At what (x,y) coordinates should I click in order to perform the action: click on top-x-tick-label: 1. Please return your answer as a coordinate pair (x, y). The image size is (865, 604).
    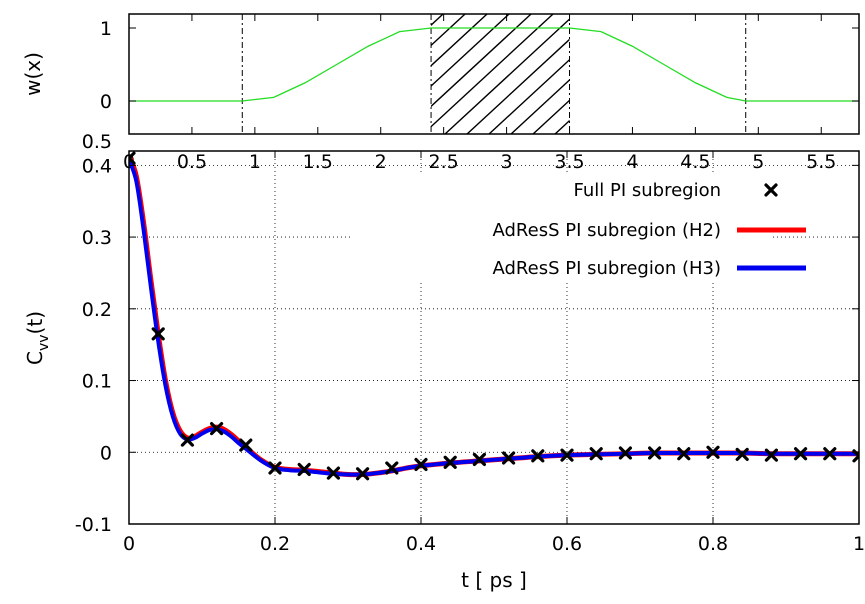
    Looking at the image, I should click on (255, 162).